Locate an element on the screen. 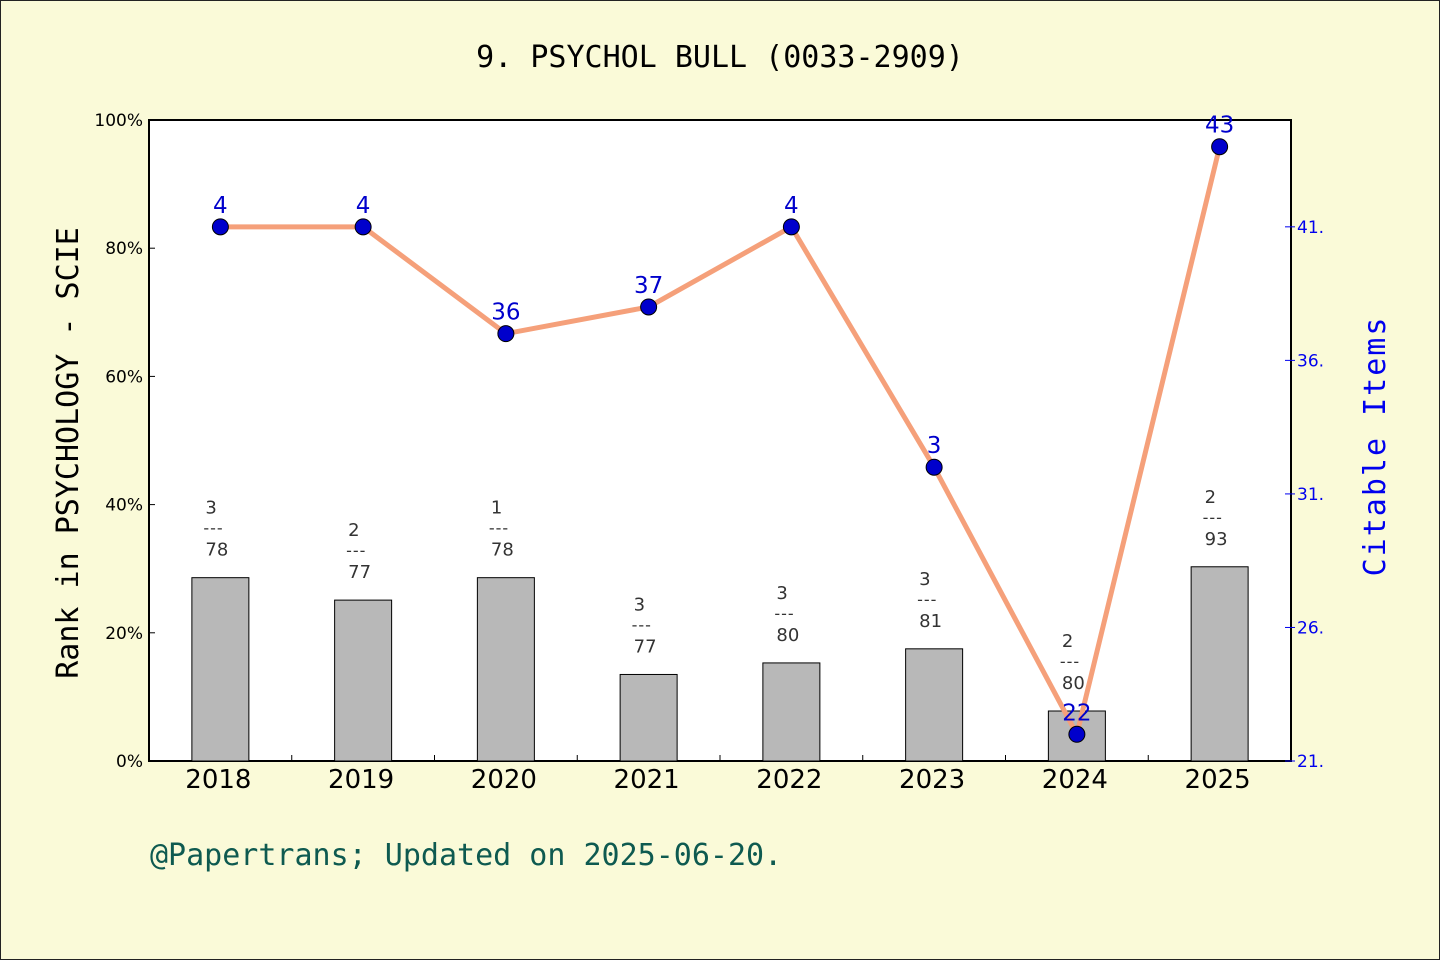 This screenshot has height=960, width=1440. line-point-2022 is located at coordinates (791, 227).